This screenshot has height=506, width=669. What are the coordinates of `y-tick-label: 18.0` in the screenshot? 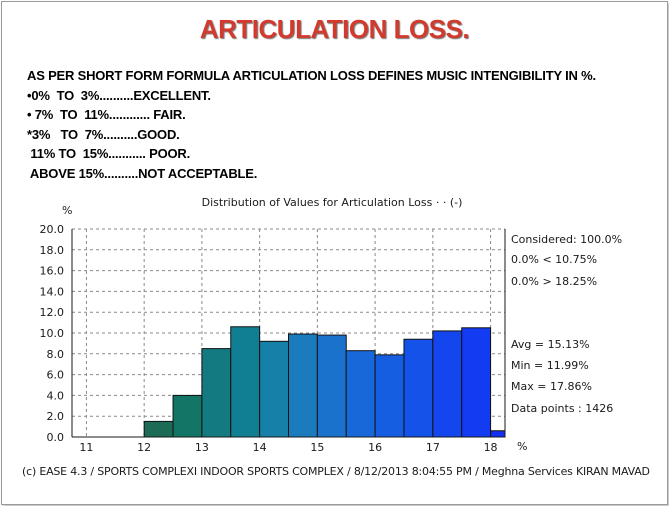 It's located at (52, 250).